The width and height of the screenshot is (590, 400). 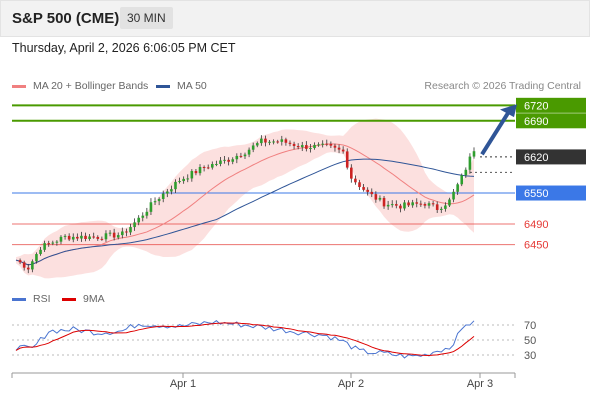 What do you see at coordinates (480, 384) in the screenshot?
I see `x-label-2: Apr 3` at bounding box center [480, 384].